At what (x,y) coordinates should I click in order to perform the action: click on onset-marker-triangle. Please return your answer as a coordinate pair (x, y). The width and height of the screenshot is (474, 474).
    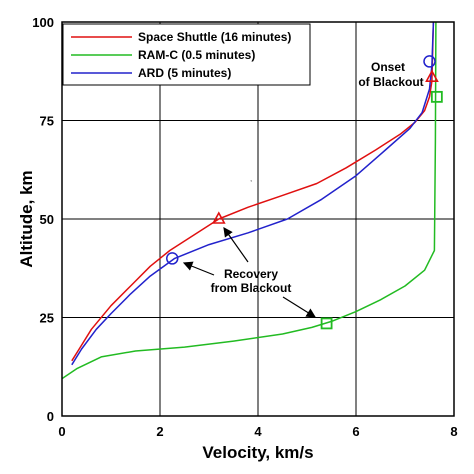
    Looking at the image, I should click on (432, 75).